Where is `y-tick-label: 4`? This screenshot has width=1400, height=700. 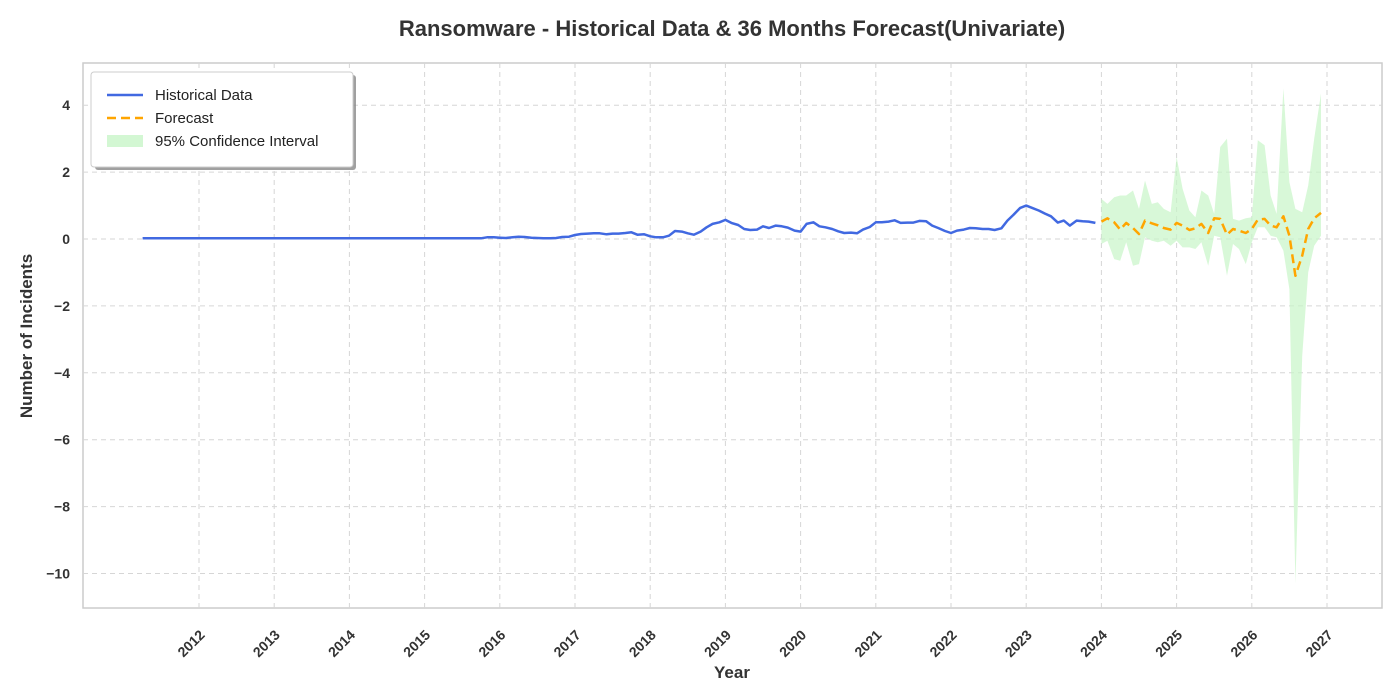 y-tick-label: 4 is located at coordinates (66, 105).